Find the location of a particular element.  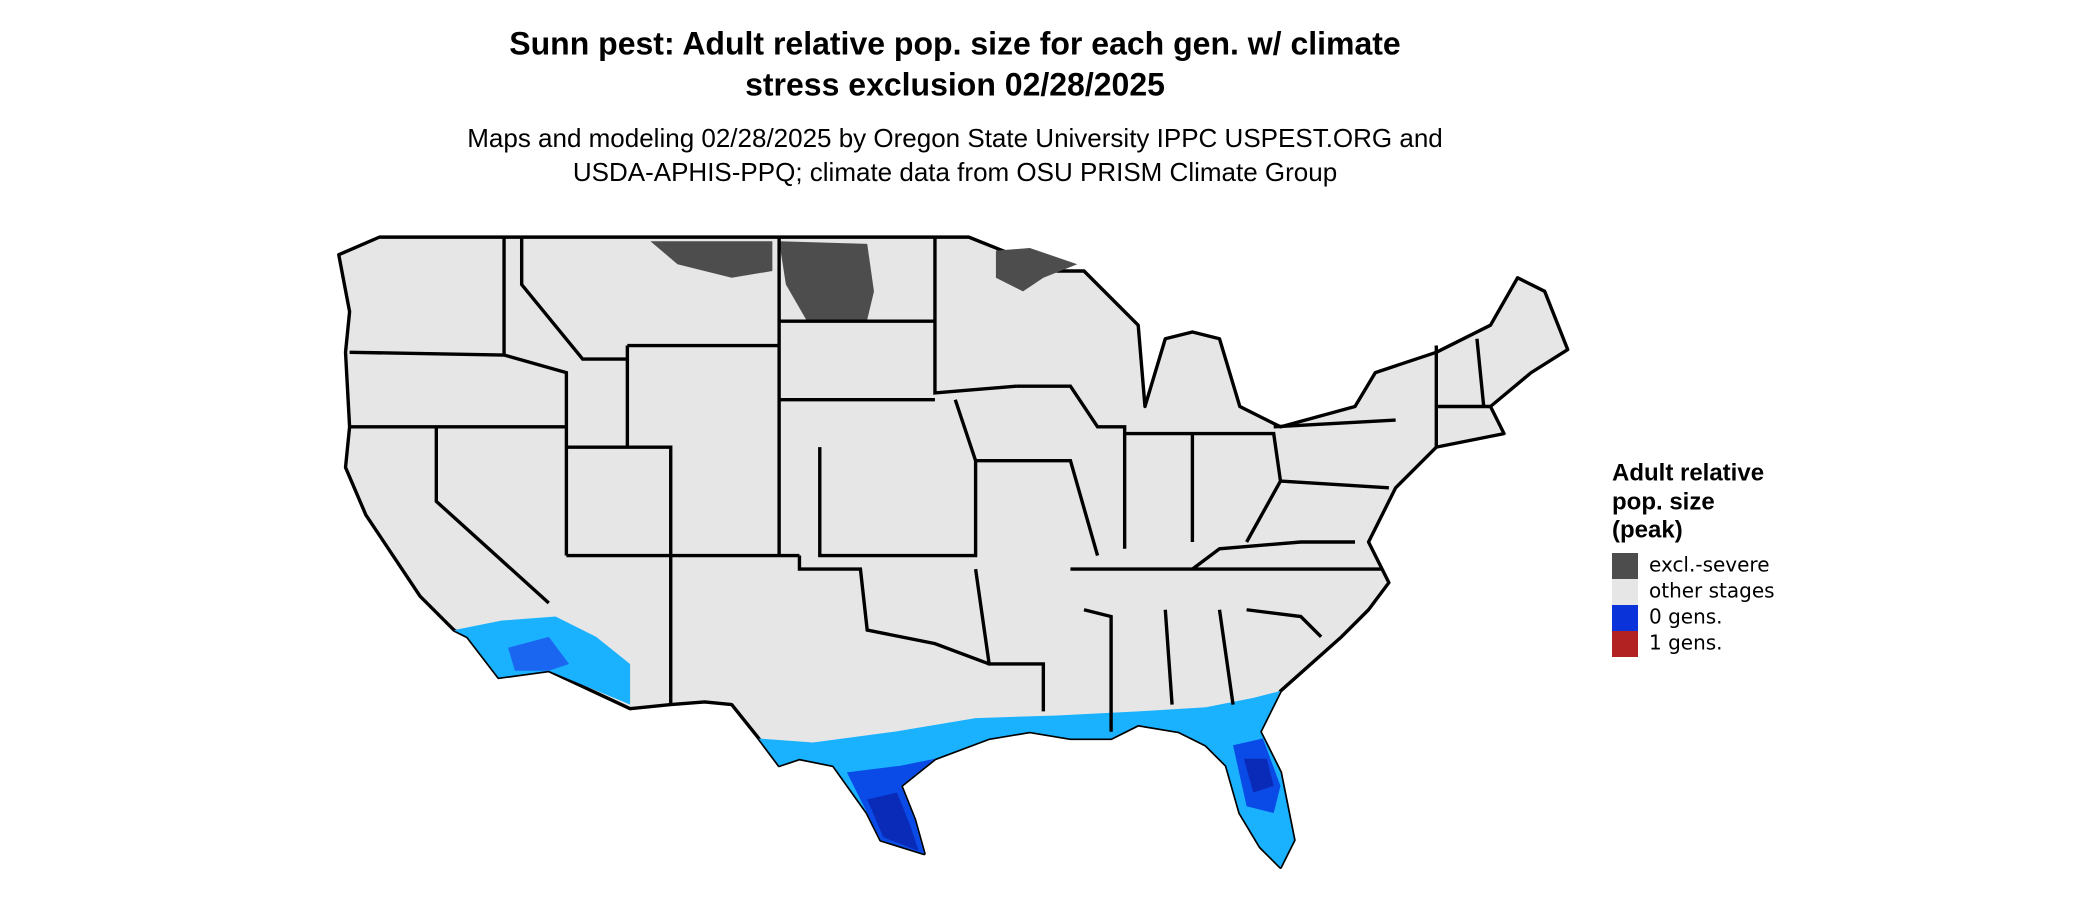

legend-label: other stages is located at coordinates (1712, 591).